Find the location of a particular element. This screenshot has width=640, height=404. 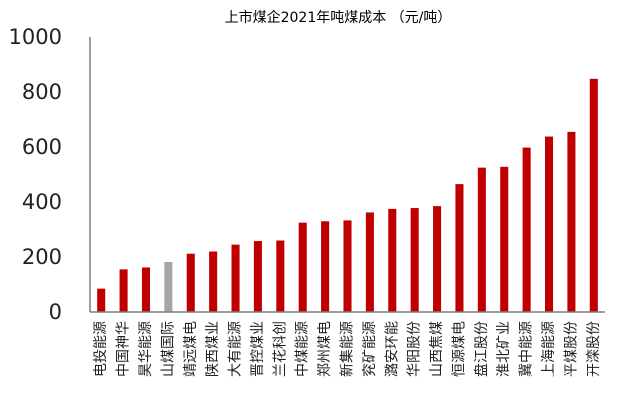

x-tick-label-13: 潞安环能 is located at coordinates (392, 349).